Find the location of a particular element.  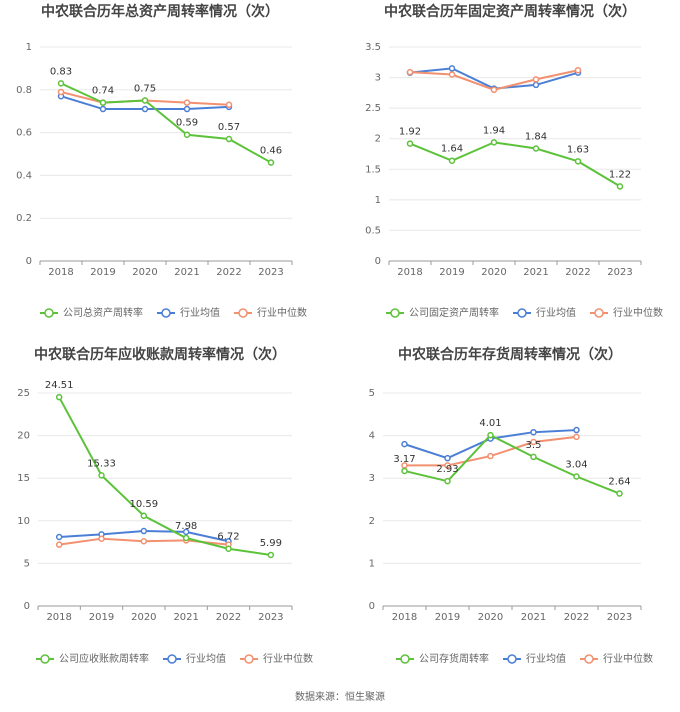

y-tick-label: 0.2 is located at coordinates (24, 218).